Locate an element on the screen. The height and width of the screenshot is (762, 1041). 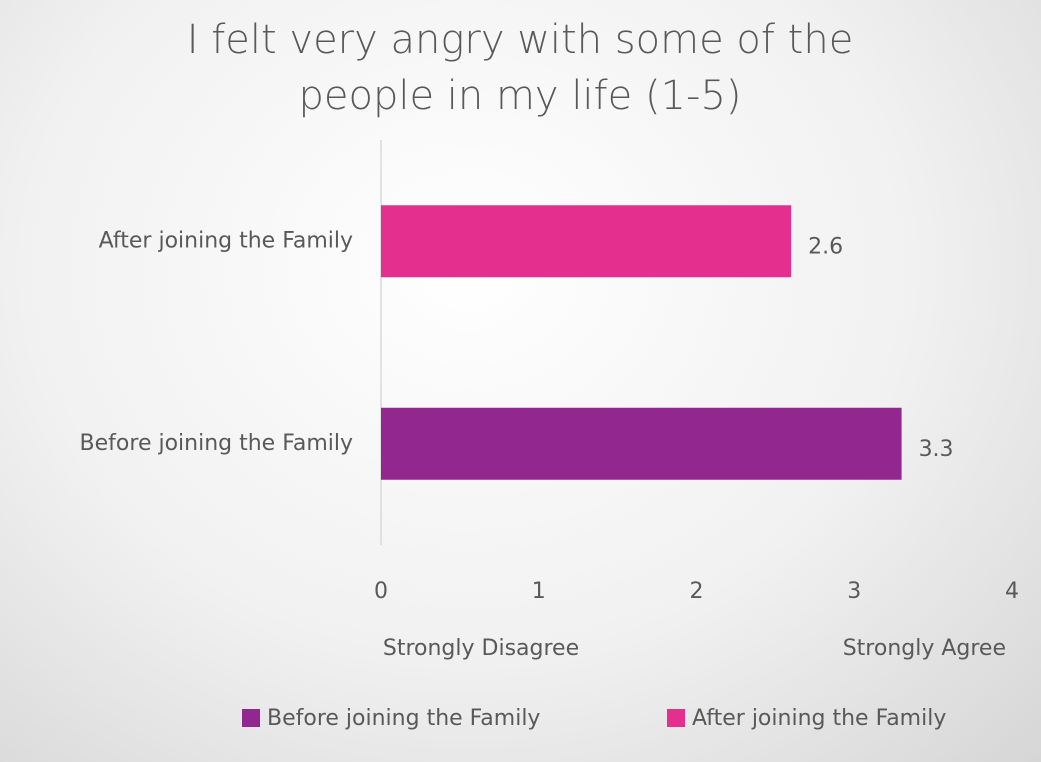
x-tick-label: 2 is located at coordinates (697, 591).